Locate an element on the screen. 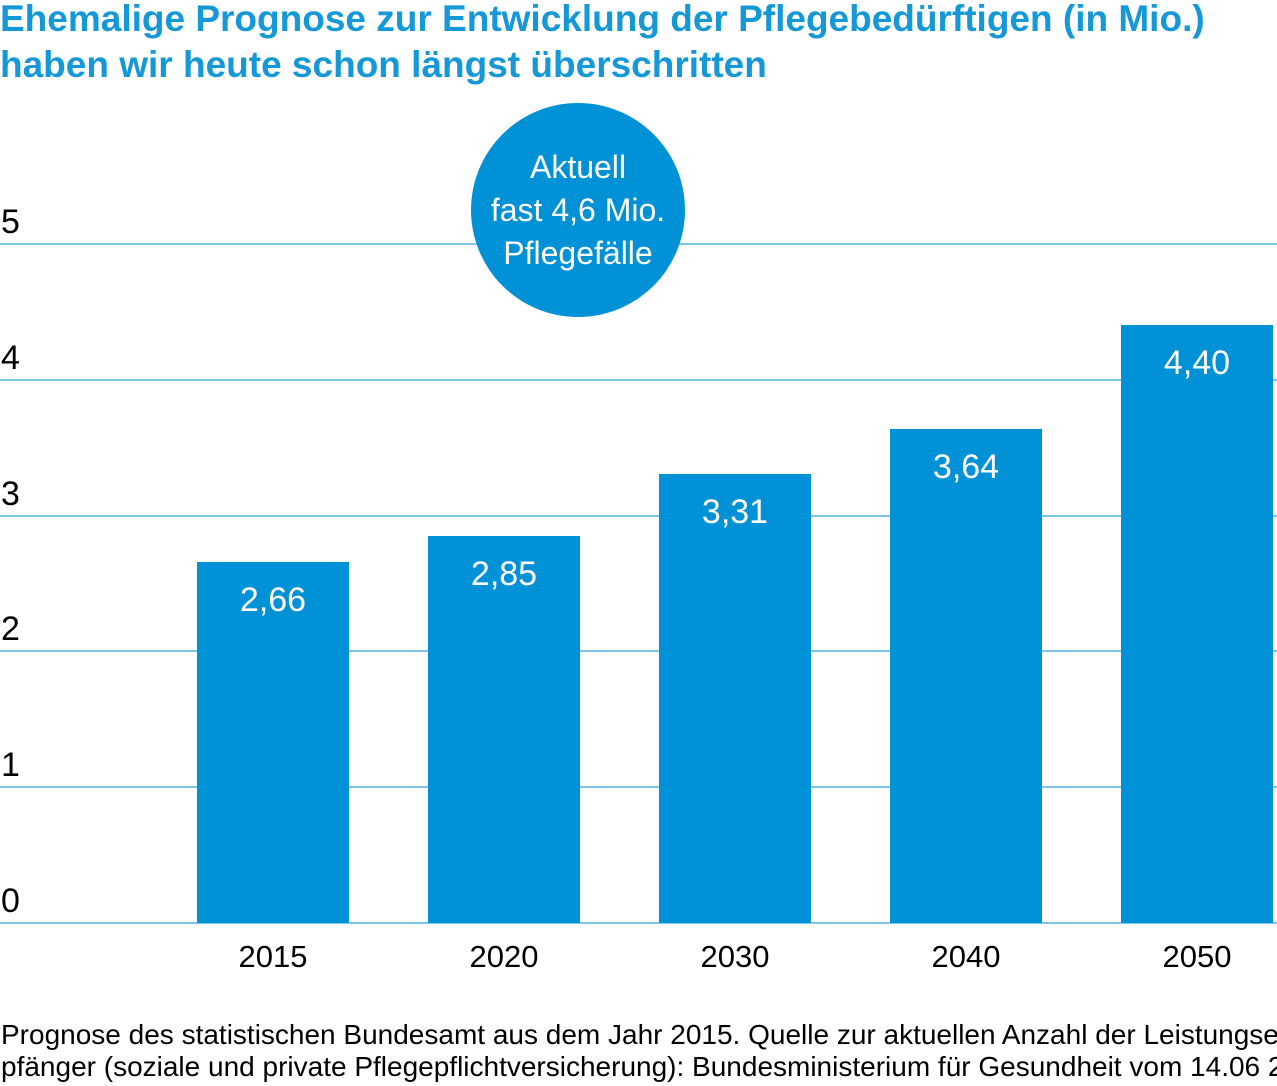 The height and width of the screenshot is (1086, 1277). y-axis-tick-label: 0 is located at coordinates (10, 901).